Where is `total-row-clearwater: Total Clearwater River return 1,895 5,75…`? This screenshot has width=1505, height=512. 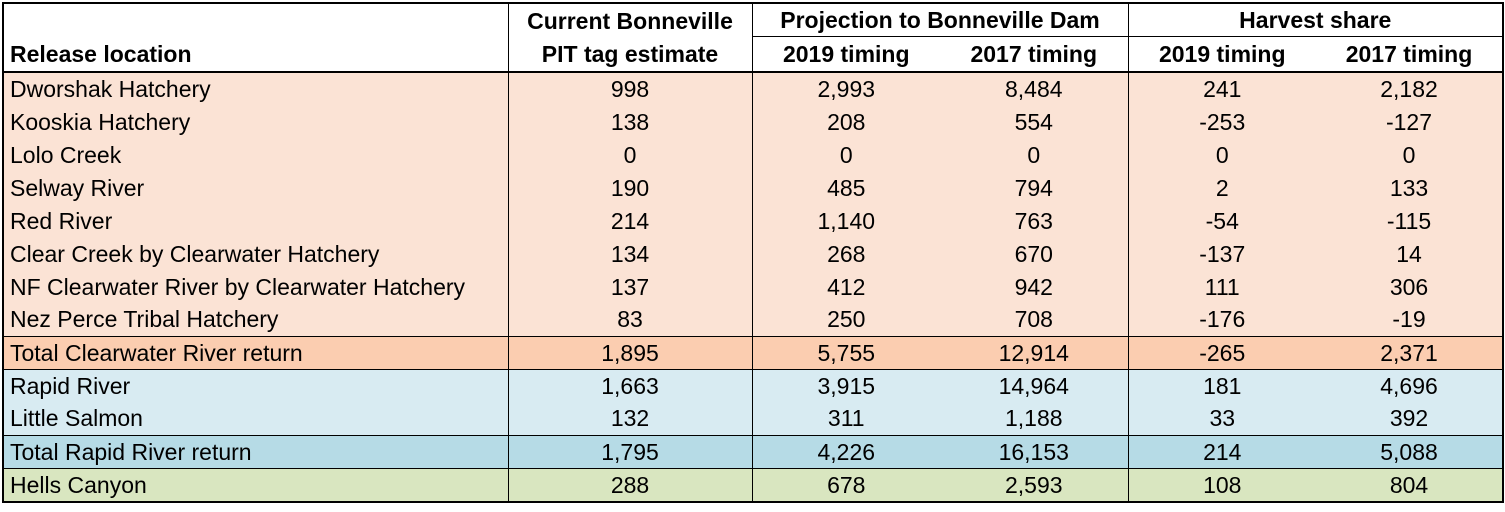 total-row-clearwater: Total Clearwater River return 1,895 5,75… is located at coordinates (753, 352).